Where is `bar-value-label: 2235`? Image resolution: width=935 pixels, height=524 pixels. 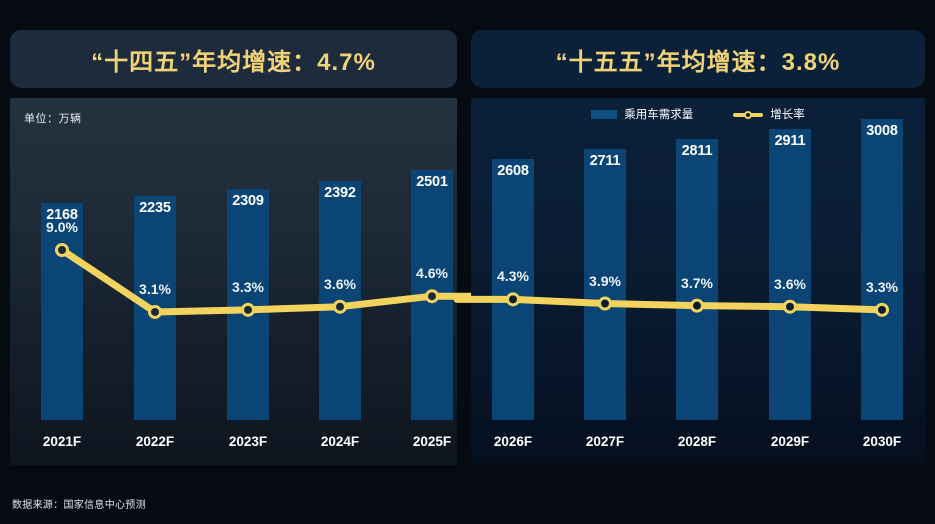
bar-value-label: 2235 is located at coordinates (155, 208).